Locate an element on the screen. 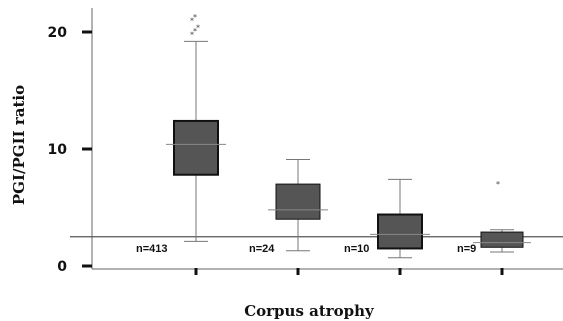  y-axis-title: PGI/PGII ratio is located at coordinates (19, 145).